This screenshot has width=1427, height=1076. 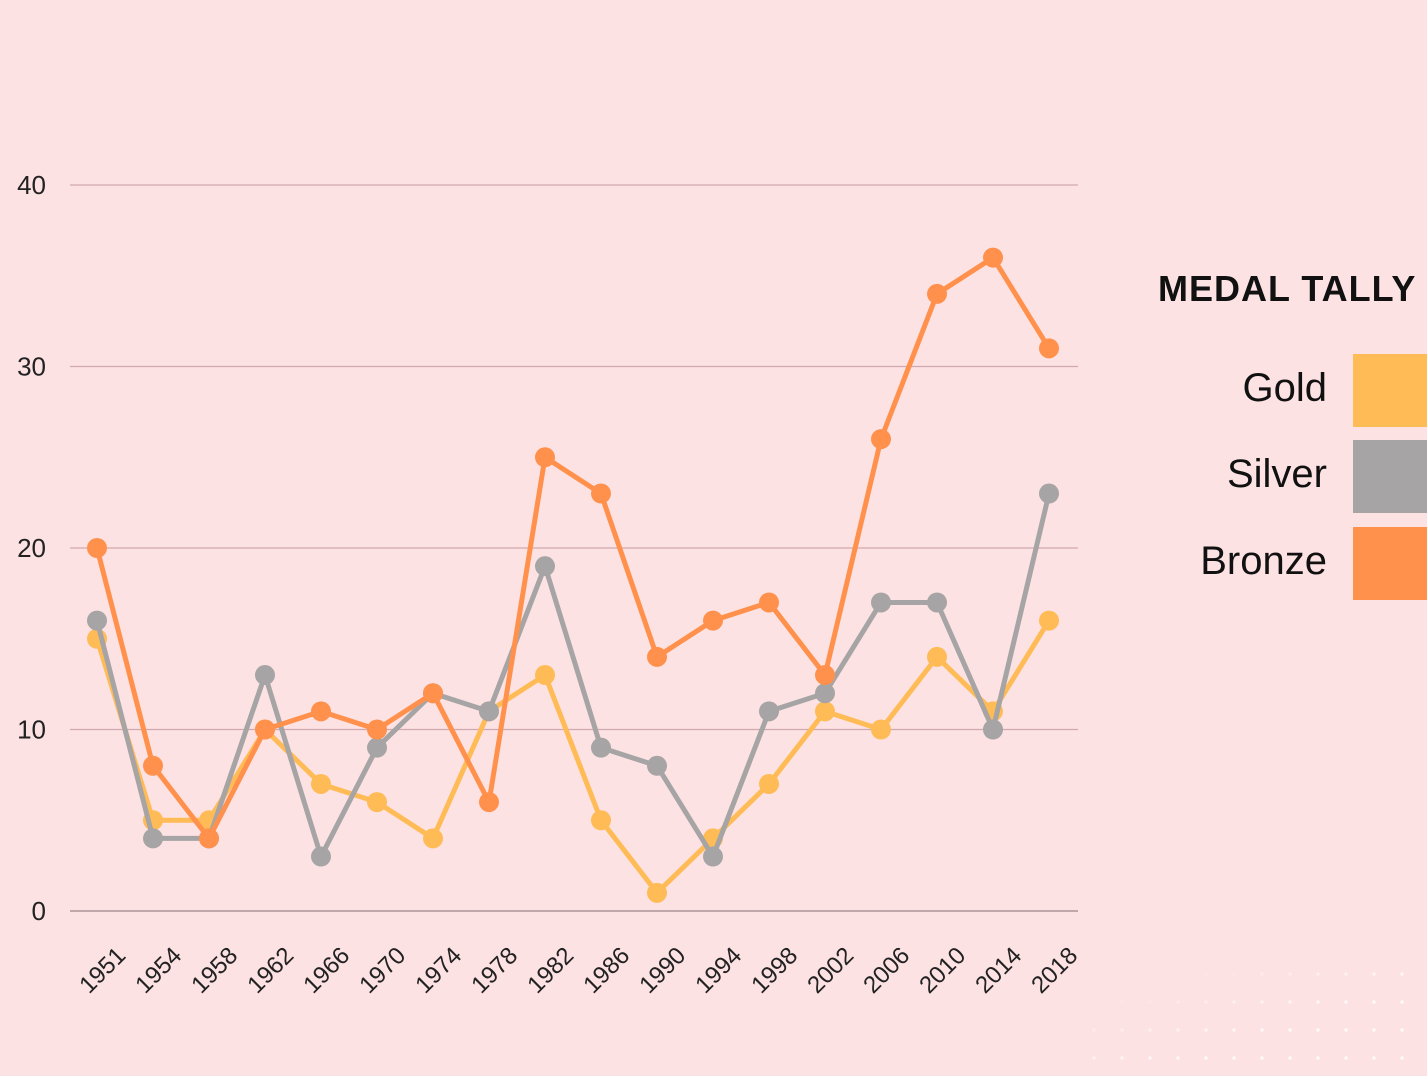 I want to click on legend-swatch-silver, so click(x=1390, y=476).